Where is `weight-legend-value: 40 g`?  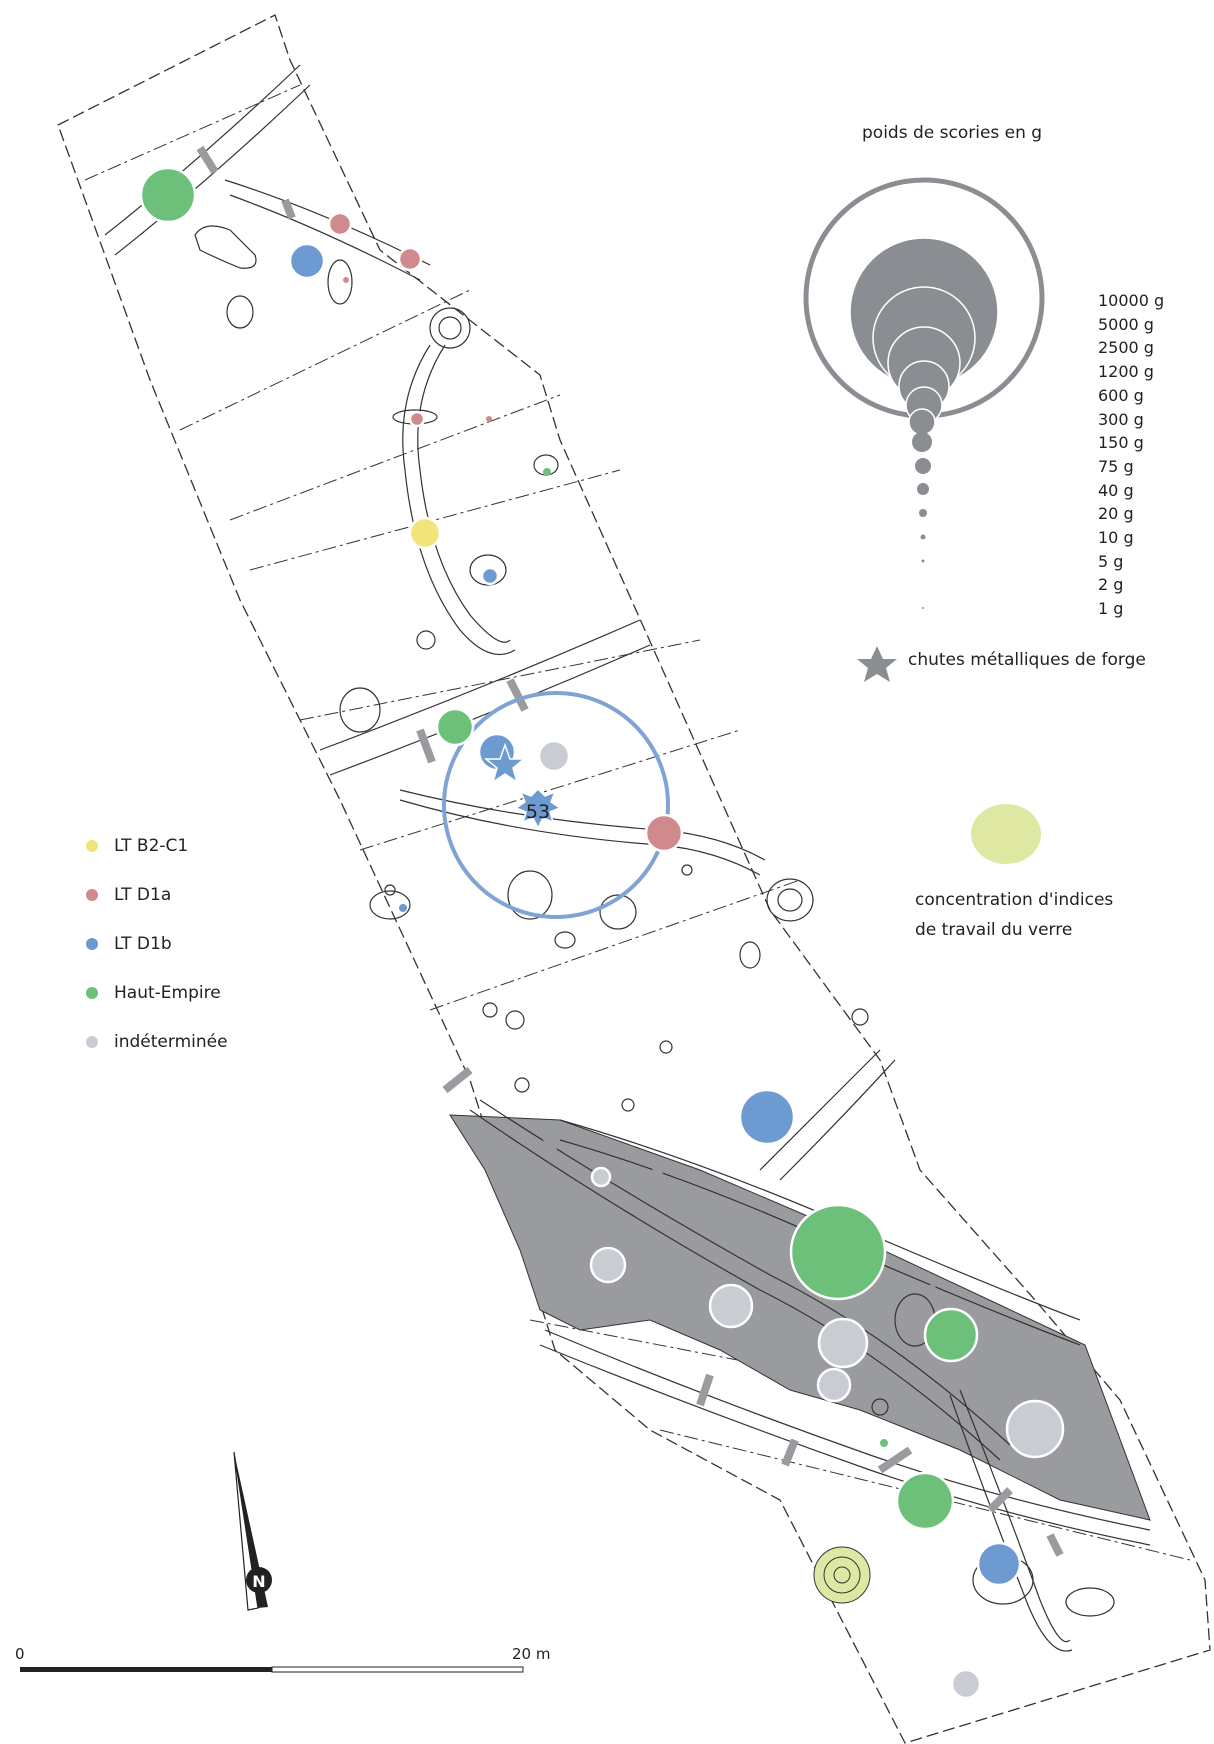
weight-legend-value: 40 g is located at coordinates (1116, 490).